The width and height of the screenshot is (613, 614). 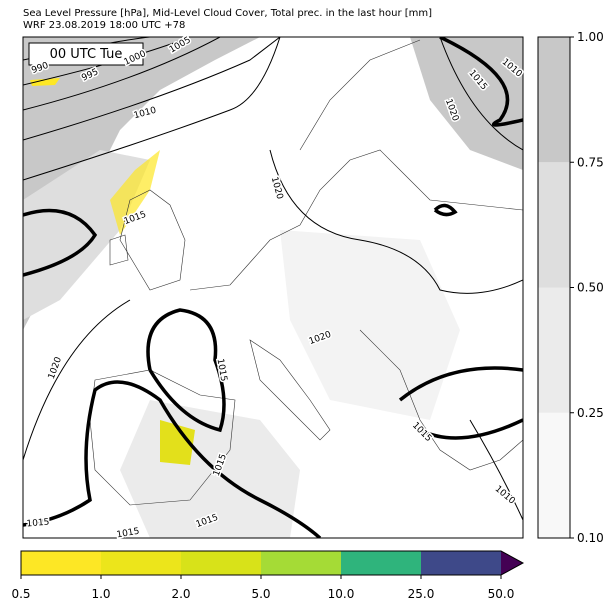 What do you see at coordinates (341, 594) in the screenshot?
I see `precip-colorbar-tick-label: 10.0` at bounding box center [341, 594].